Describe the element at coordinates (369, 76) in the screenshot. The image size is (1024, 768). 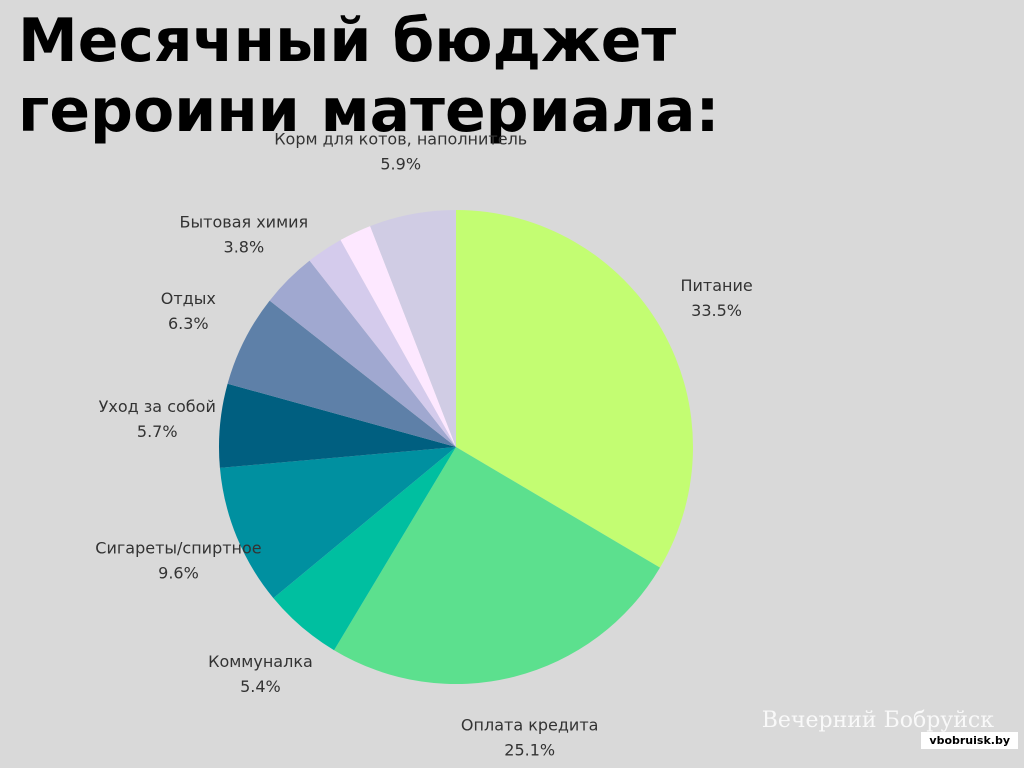
I see `chart-title: Месячный бюджет героини материала:` at that location.